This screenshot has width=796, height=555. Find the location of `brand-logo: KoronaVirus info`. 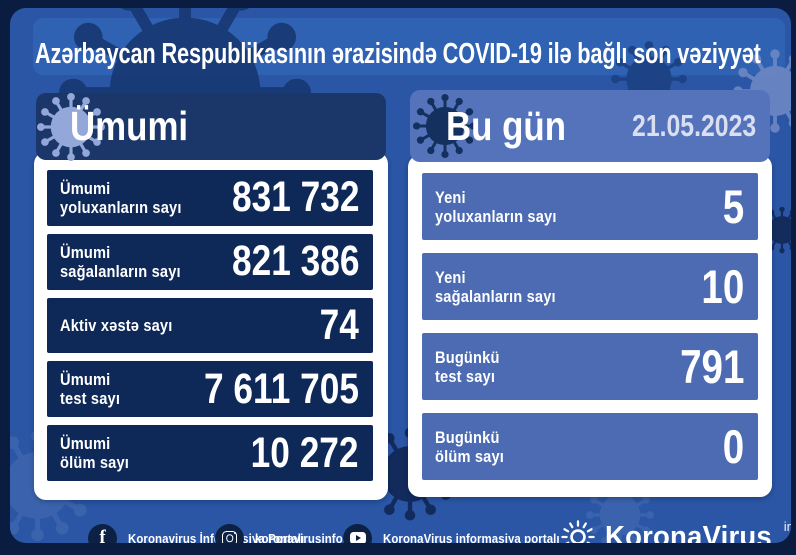

brand-logo: KoronaVirus info is located at coordinates (675, 530).